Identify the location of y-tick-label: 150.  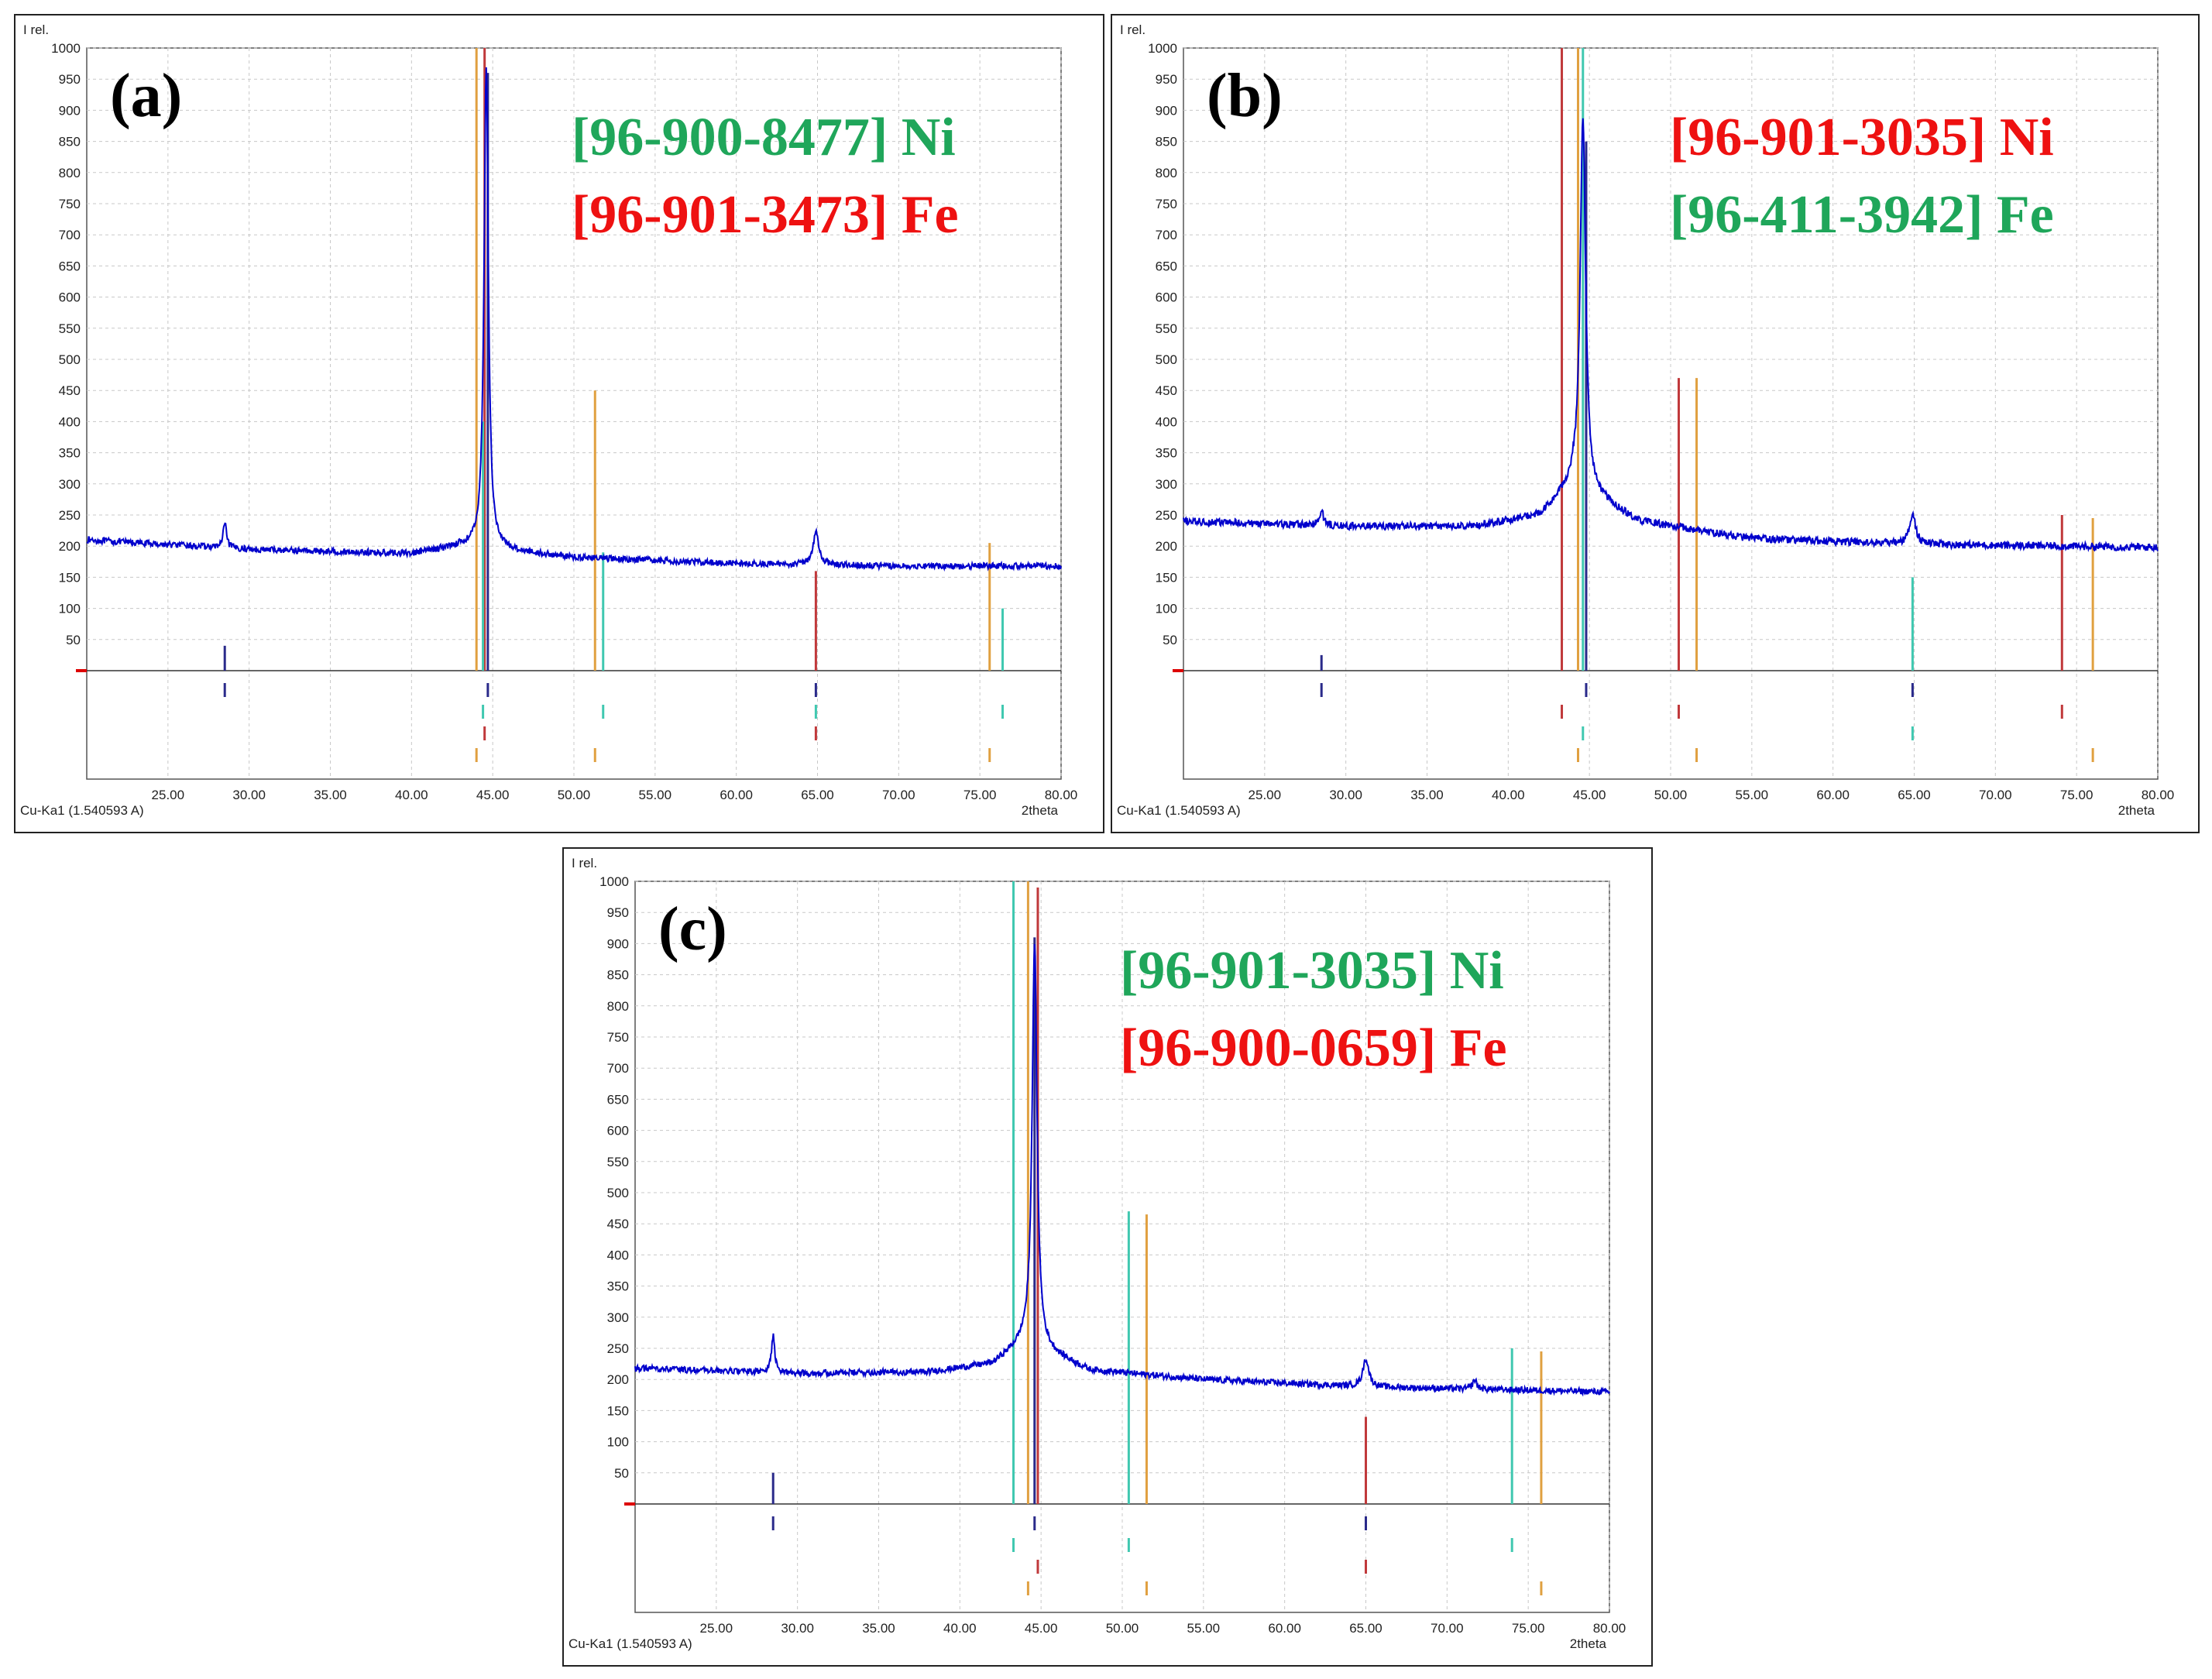
(618, 1410).